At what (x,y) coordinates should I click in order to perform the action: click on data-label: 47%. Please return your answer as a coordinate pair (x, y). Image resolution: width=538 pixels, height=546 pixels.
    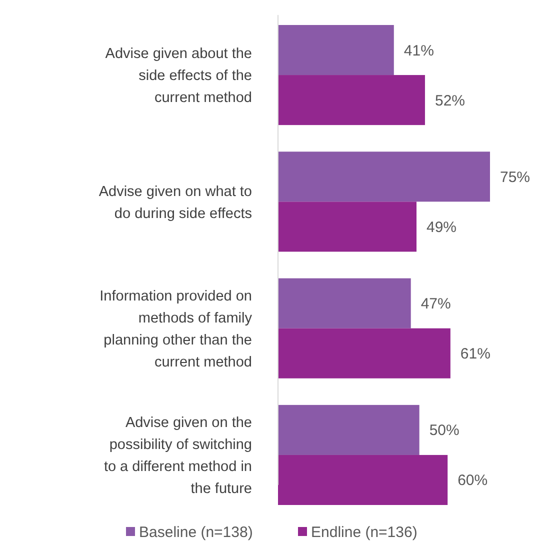
    Looking at the image, I should click on (435, 304).